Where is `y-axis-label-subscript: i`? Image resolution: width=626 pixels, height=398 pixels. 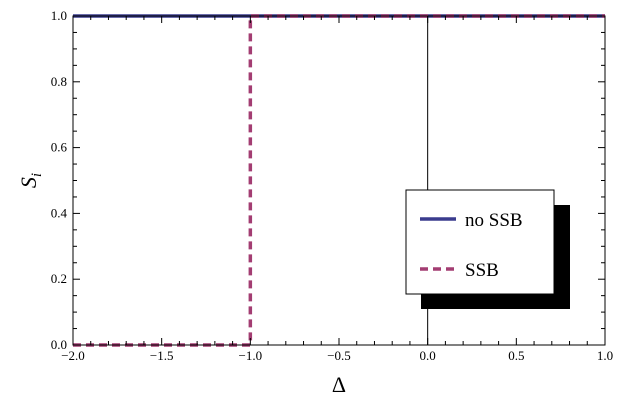 y-axis-label-subscript: i is located at coordinates (37, 175).